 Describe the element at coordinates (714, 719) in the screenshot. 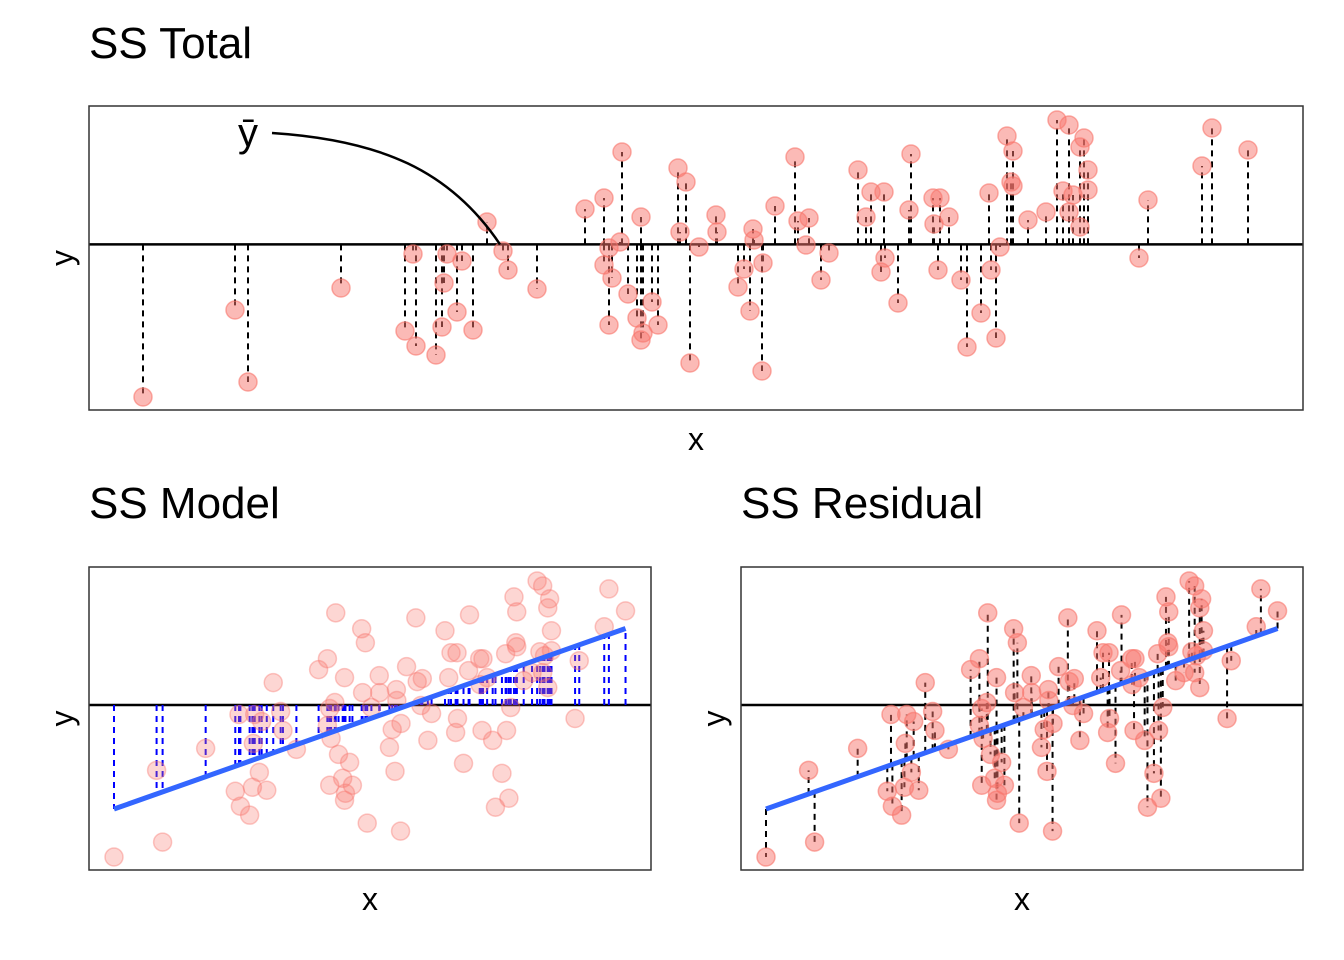

I see `y-axis-label: y` at that location.